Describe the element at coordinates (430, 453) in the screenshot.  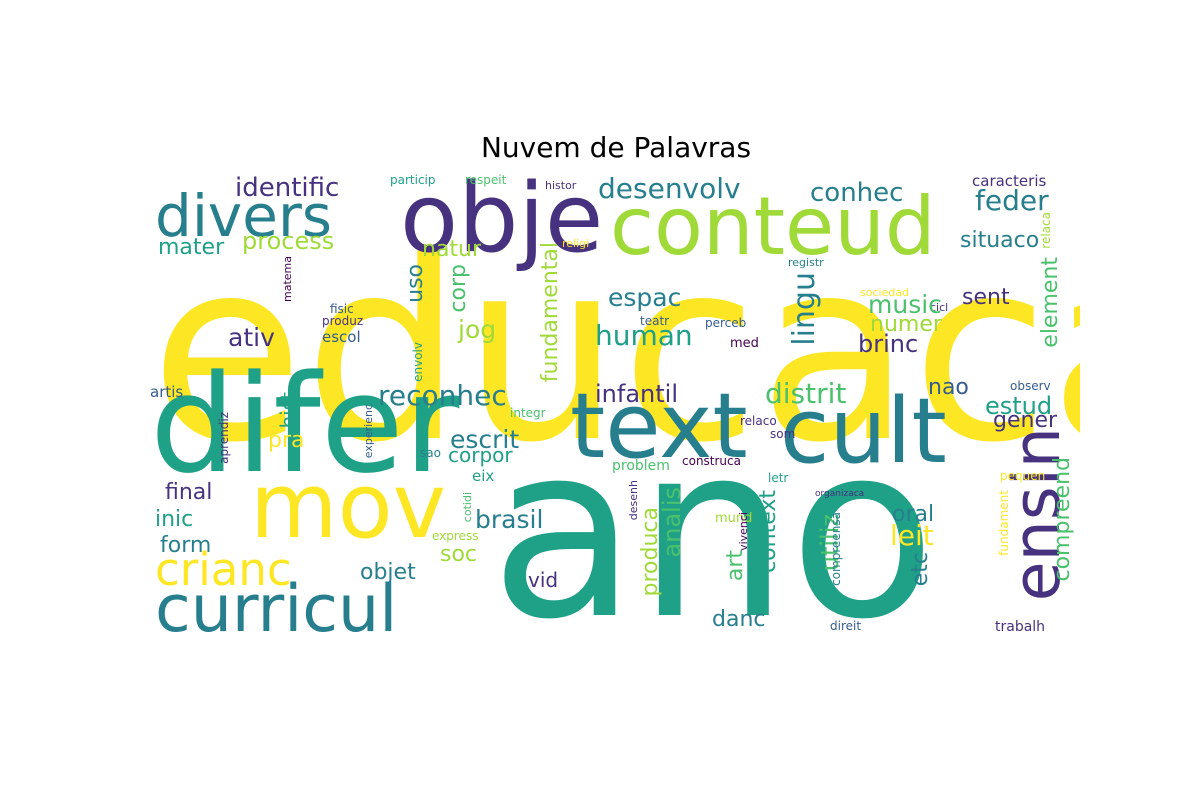
I see `word-sao: sao` at that location.